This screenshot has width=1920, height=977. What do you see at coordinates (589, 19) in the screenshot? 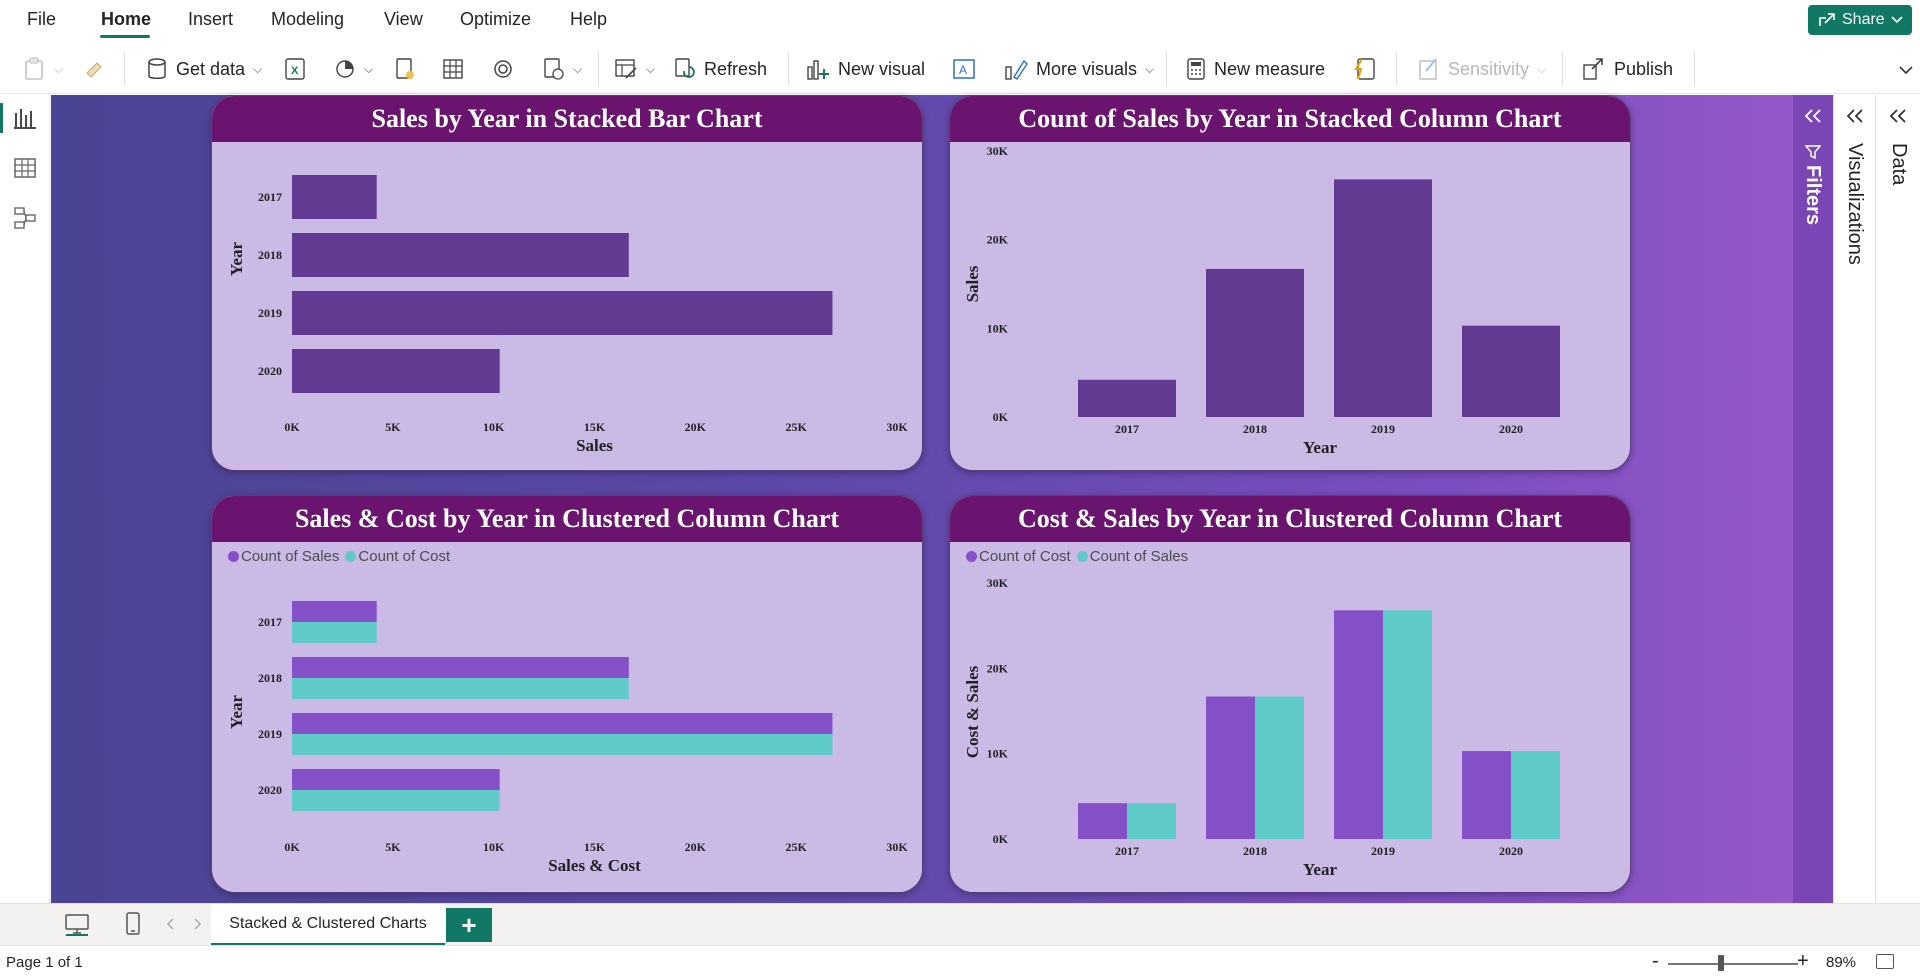
I see `menu-help: Help` at bounding box center [589, 19].